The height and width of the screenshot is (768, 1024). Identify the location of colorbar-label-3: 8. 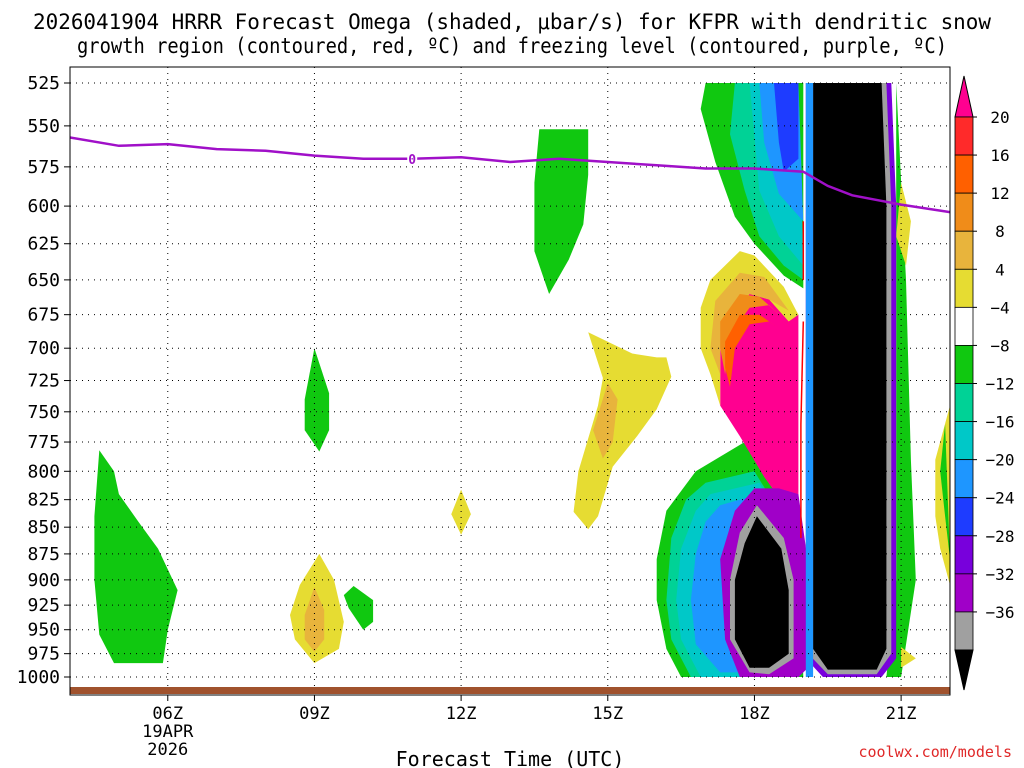
(1000, 231).